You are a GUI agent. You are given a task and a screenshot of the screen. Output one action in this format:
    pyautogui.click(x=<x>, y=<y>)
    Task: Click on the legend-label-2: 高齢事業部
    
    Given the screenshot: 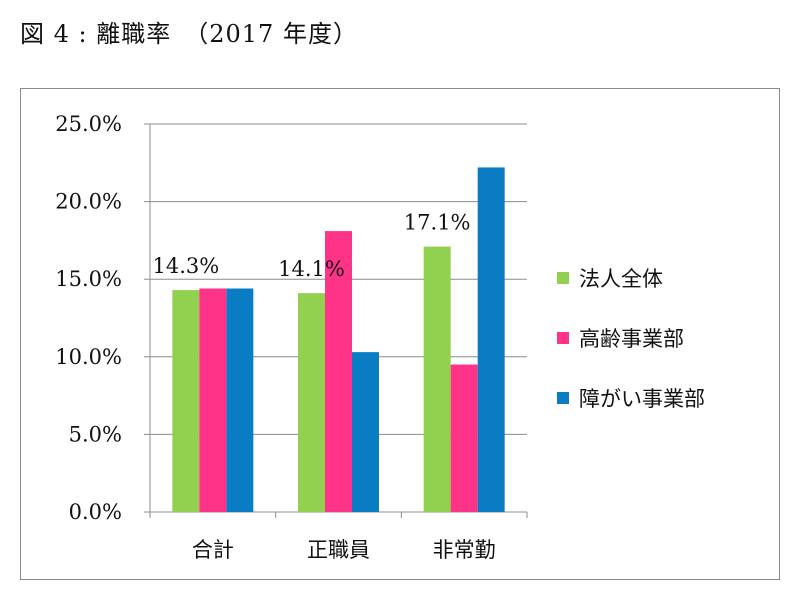 What is the action you would take?
    pyautogui.click(x=631, y=339)
    